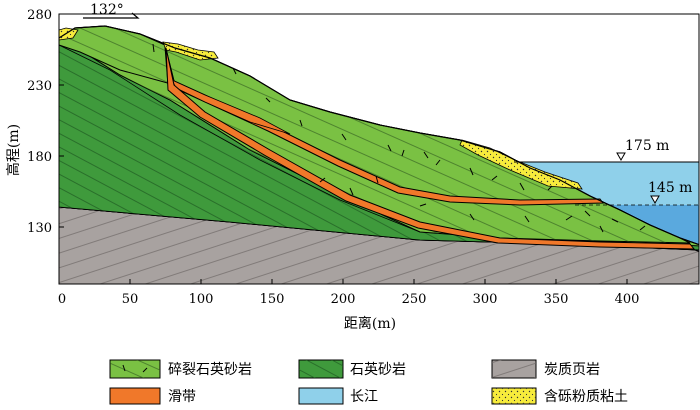 This screenshot has width=700, height=410. What do you see at coordinates (39, 157) in the screenshot?
I see `y-tick-label: 180` at bounding box center [39, 157].